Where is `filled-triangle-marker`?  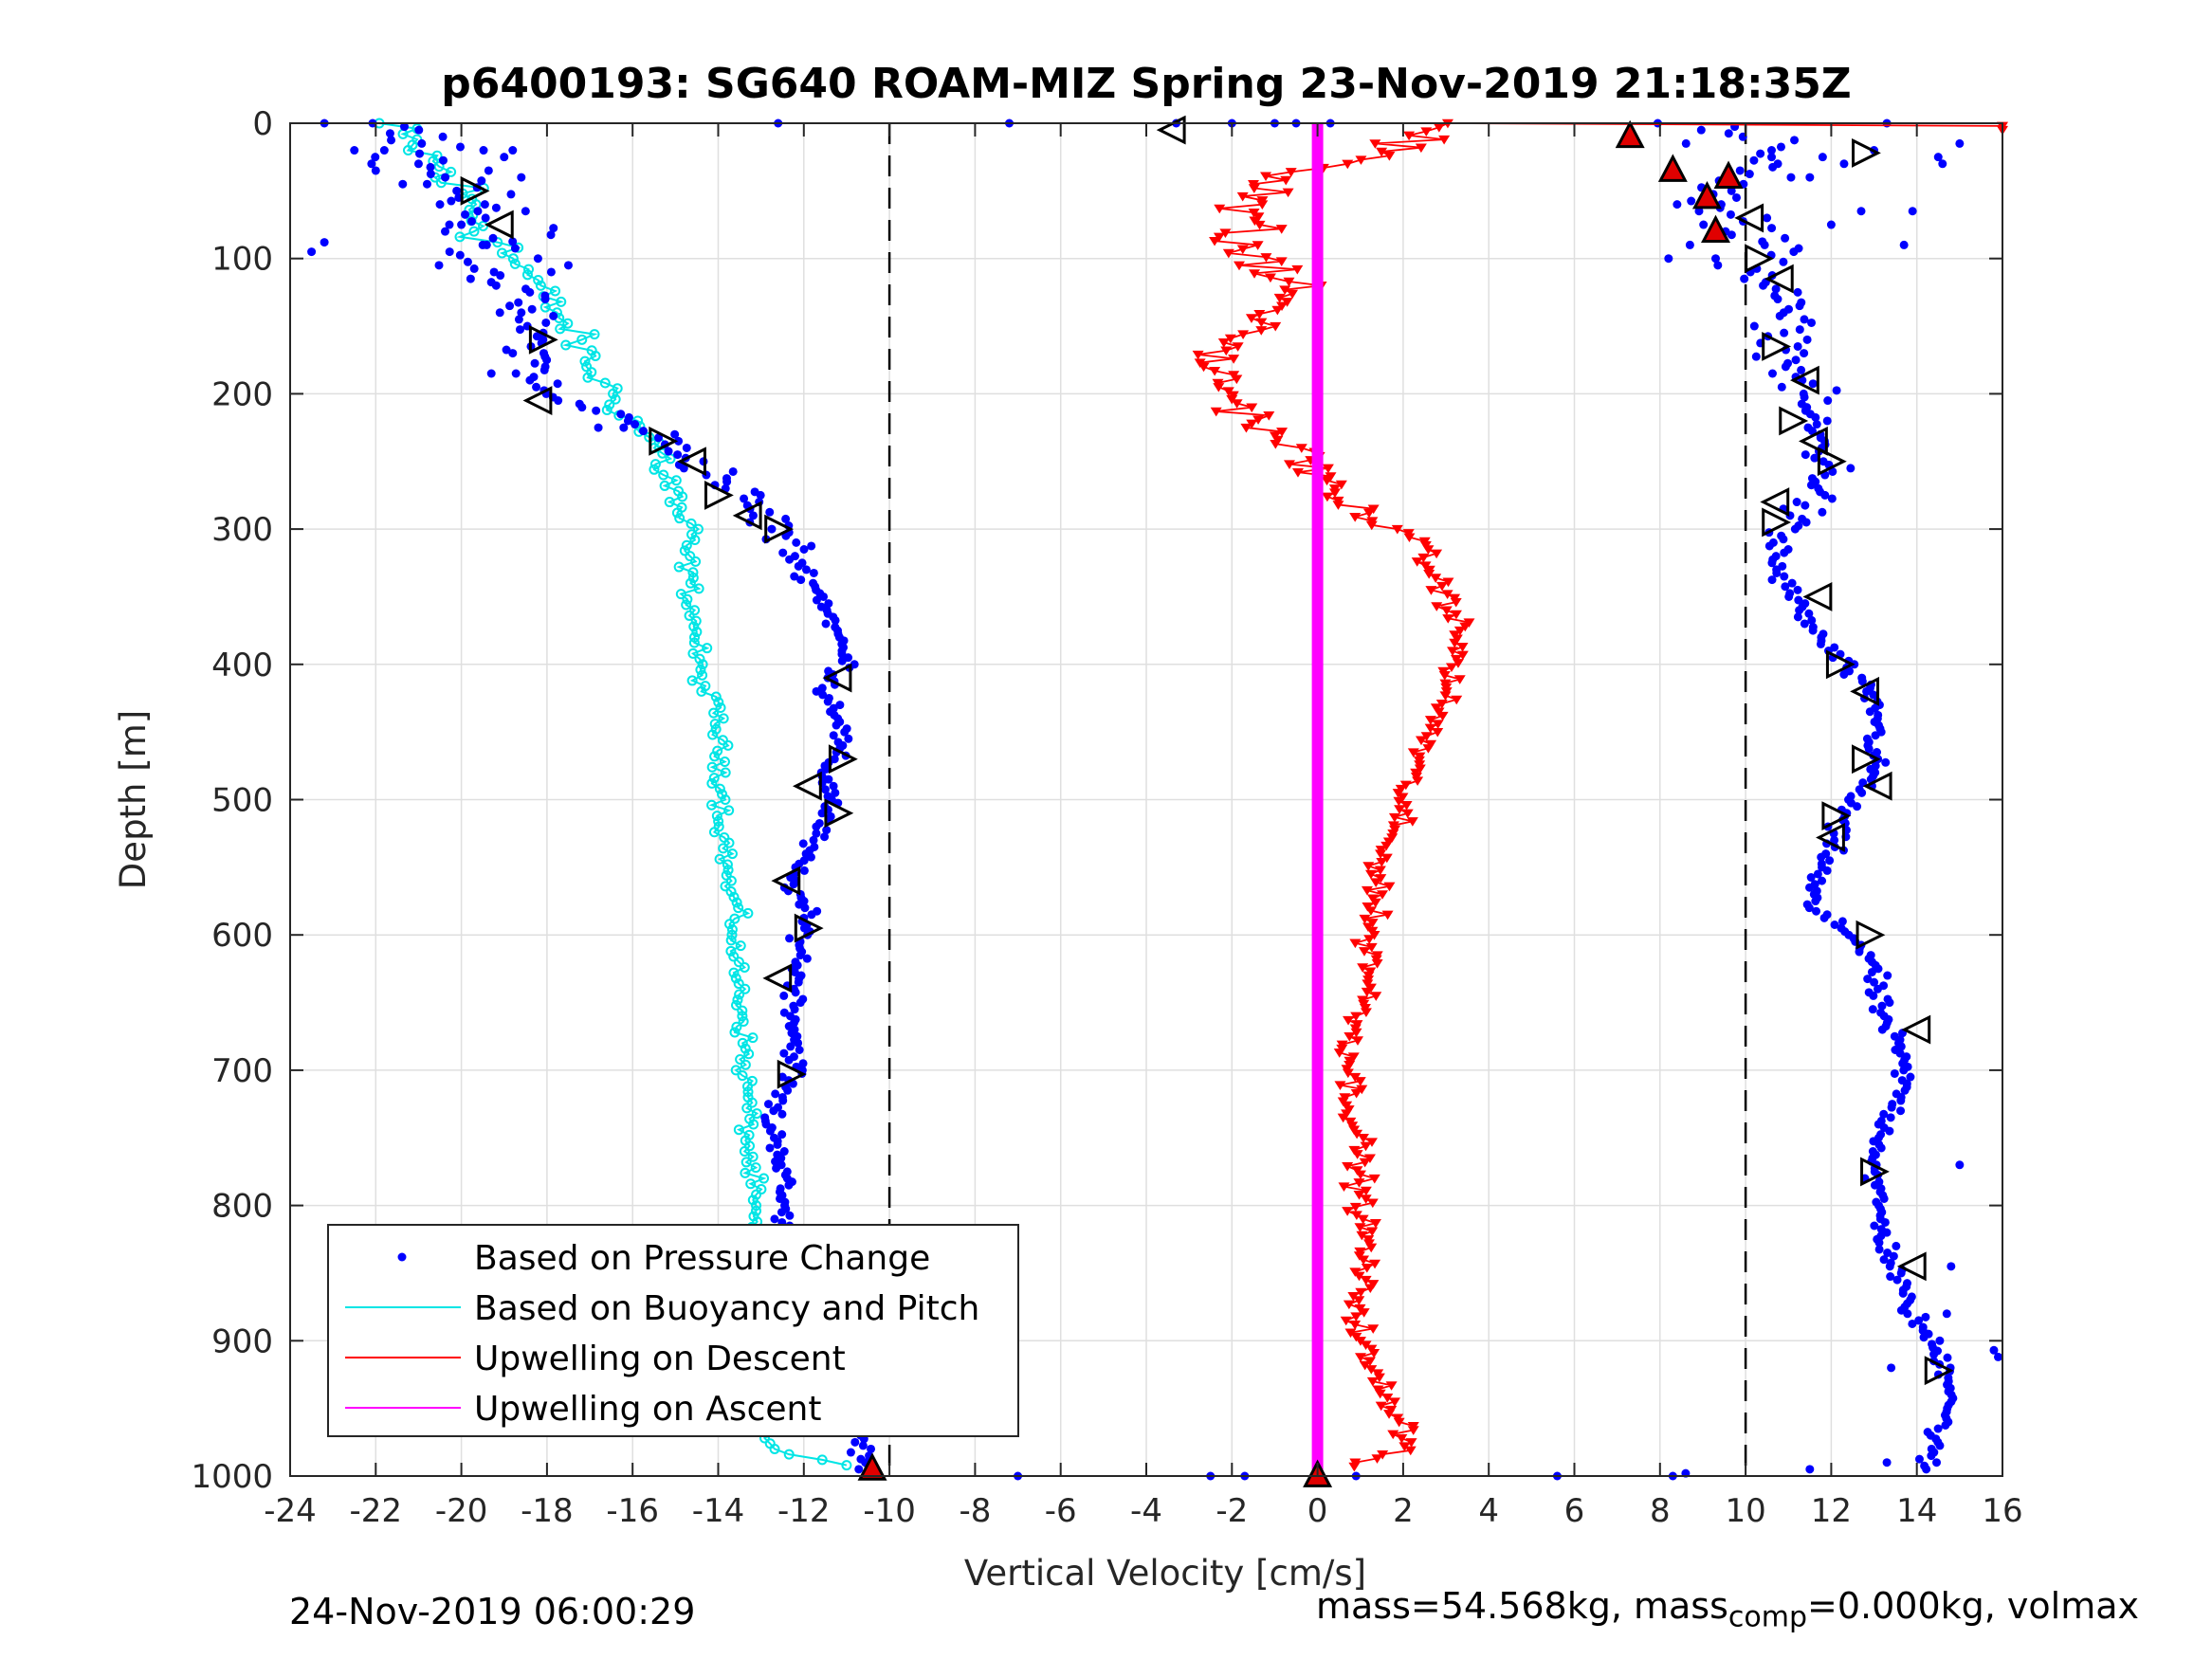
filled-triangle-marker is located at coordinates (1672, 168).